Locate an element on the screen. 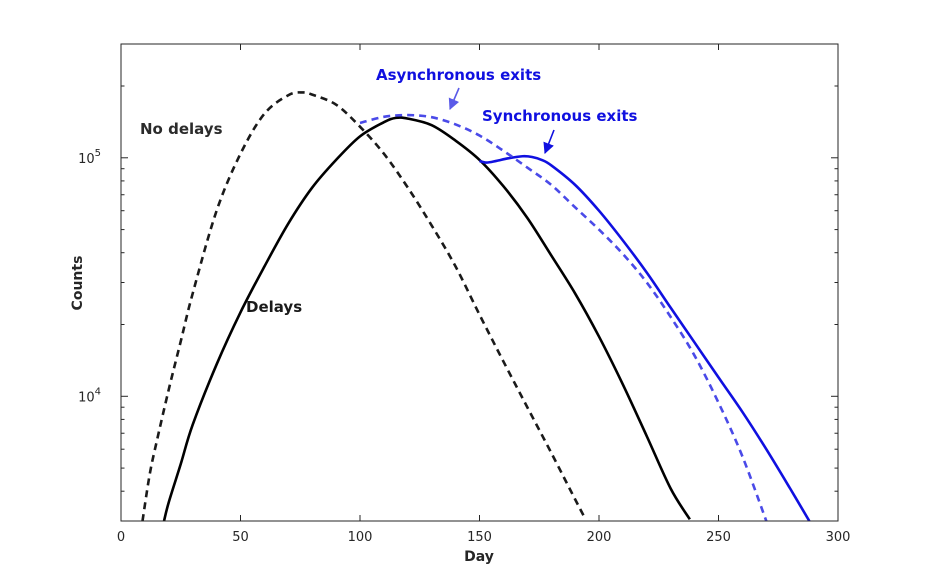 This screenshot has height=588, width=927. arrow-asynchronous-exits is located at coordinates (454, 99).